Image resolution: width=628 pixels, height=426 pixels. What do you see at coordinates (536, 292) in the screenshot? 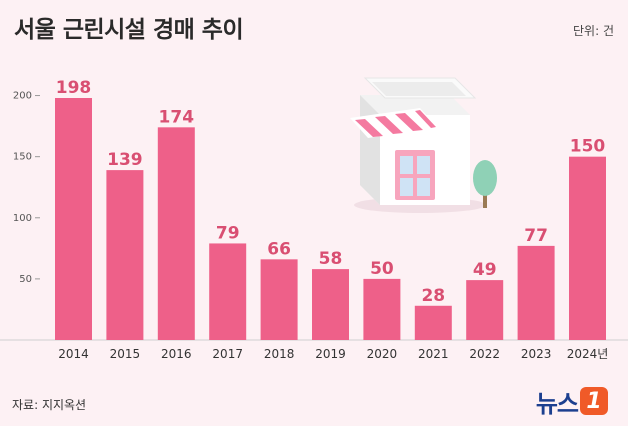
I see `bar-2023` at bounding box center [536, 292].